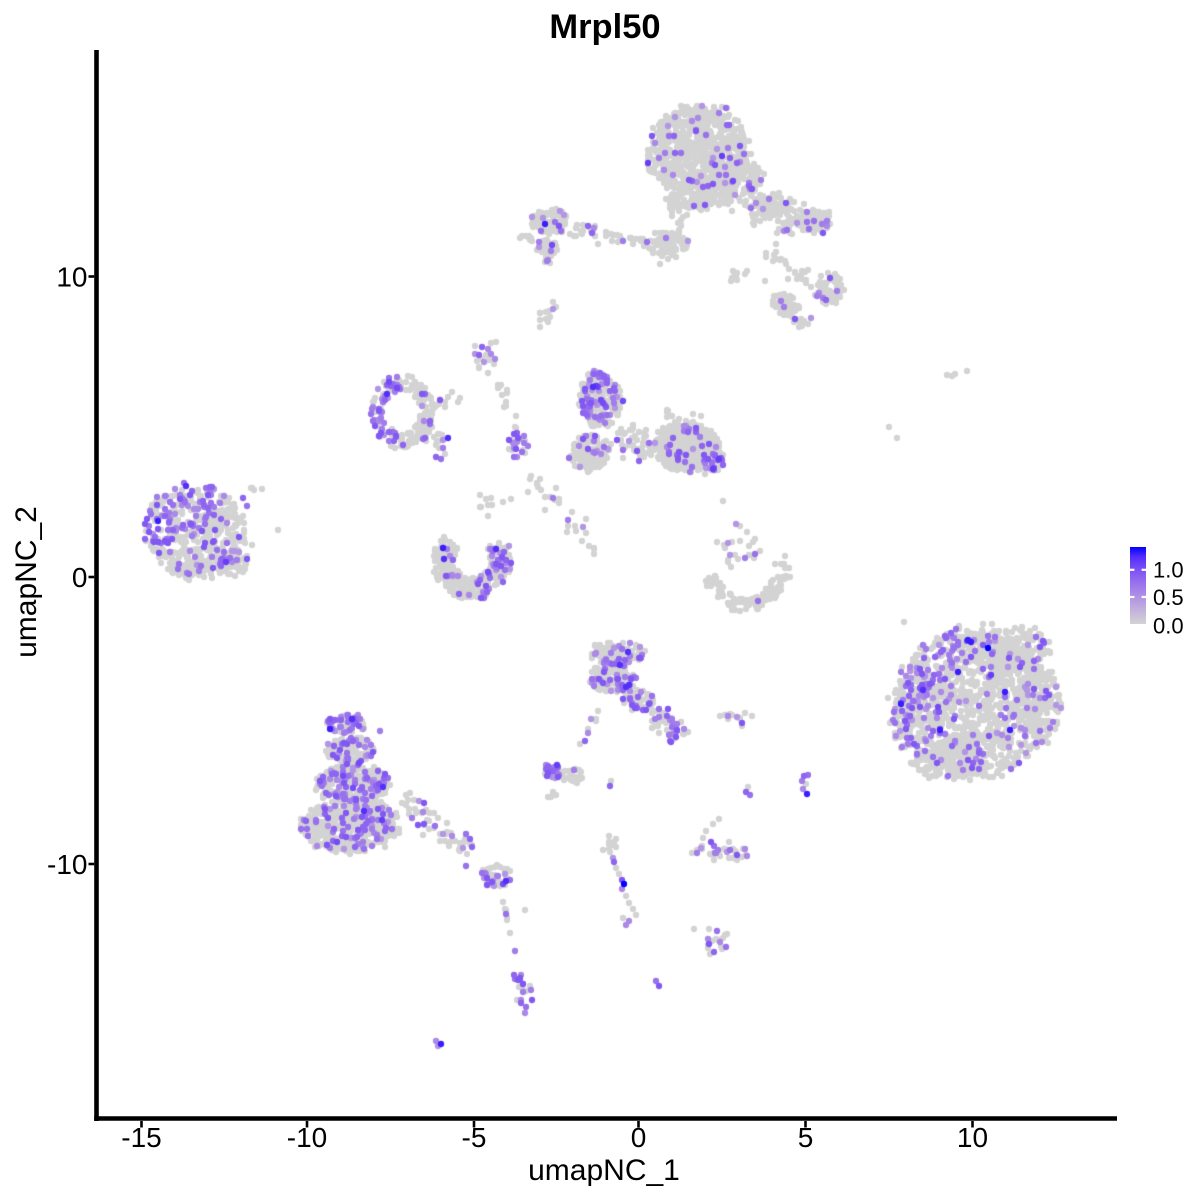 This screenshot has width=1200, height=1200. What do you see at coordinates (1168, 626) in the screenshot?
I see `svg-text: 0.0` at bounding box center [1168, 626].